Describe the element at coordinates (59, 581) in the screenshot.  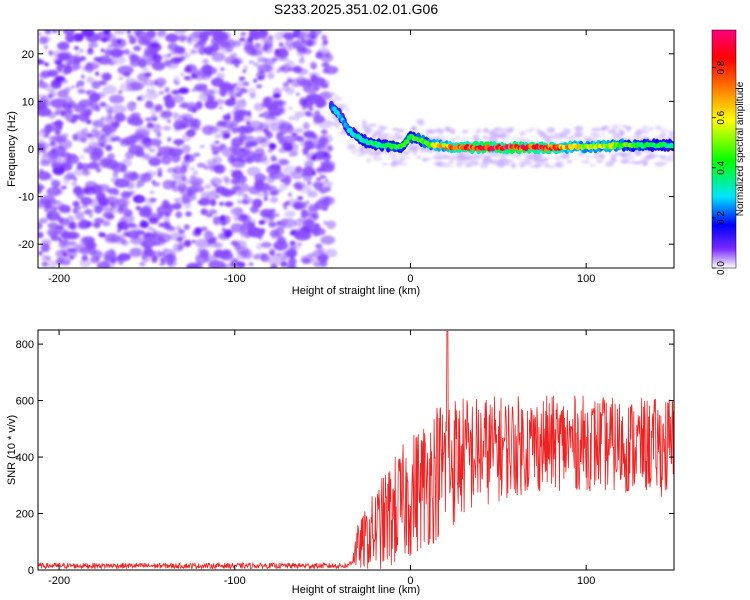
I see `x-tick-label: -200` at that location.